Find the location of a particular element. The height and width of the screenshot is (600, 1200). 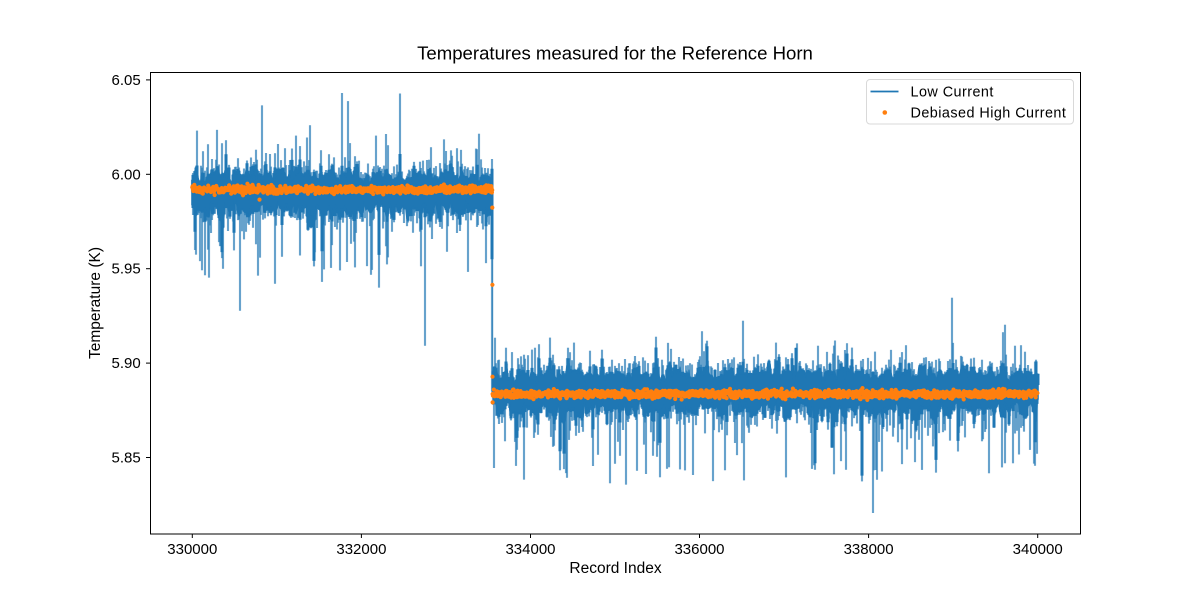

svg-text: Low Current is located at coordinates (952, 92).